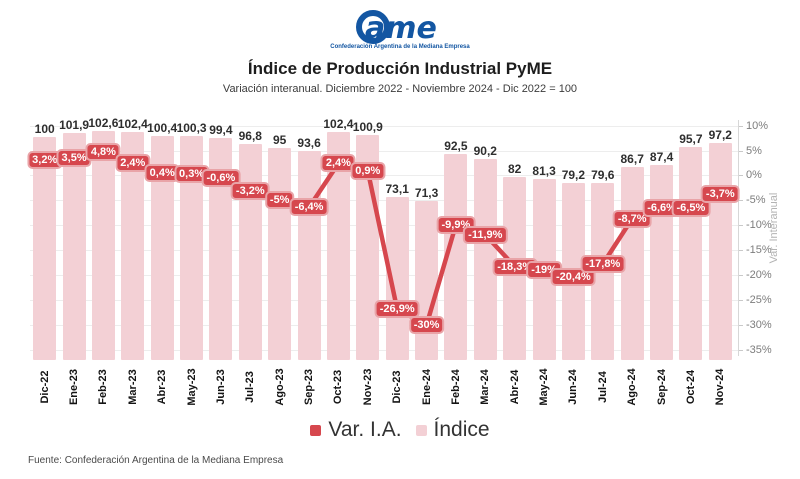 The image size is (800, 479). I want to click on axis-tick-label: -30%, so click(759, 324).